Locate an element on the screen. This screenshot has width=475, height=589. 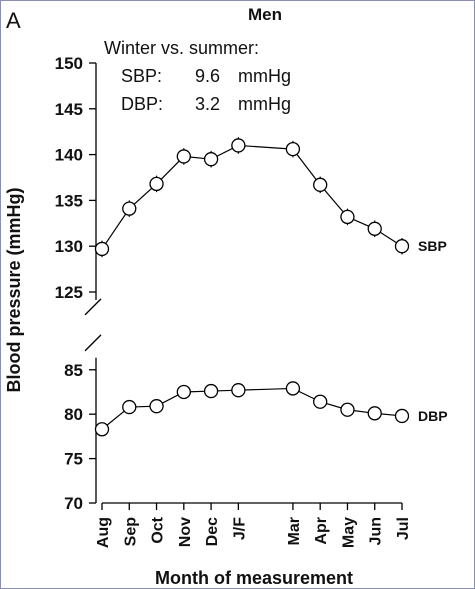
x-tick-label: Dec is located at coordinates (212, 531).